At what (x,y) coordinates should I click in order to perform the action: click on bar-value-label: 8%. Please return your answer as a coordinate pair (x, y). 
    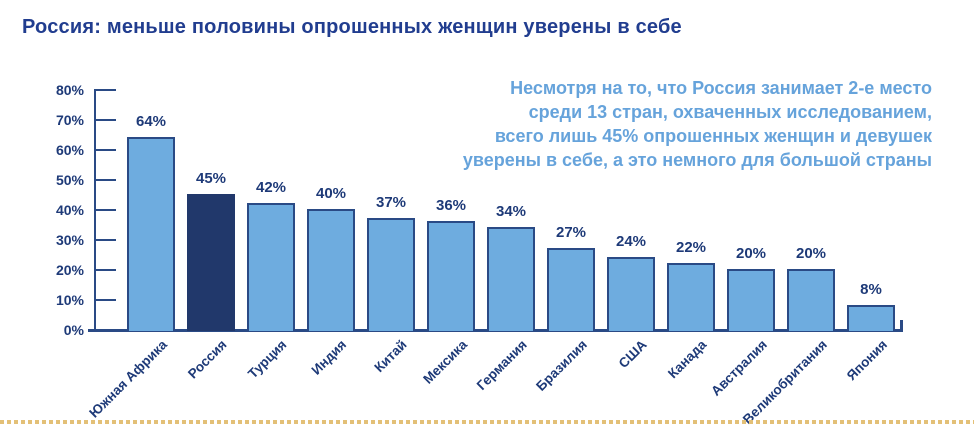
    Looking at the image, I should click on (871, 289).